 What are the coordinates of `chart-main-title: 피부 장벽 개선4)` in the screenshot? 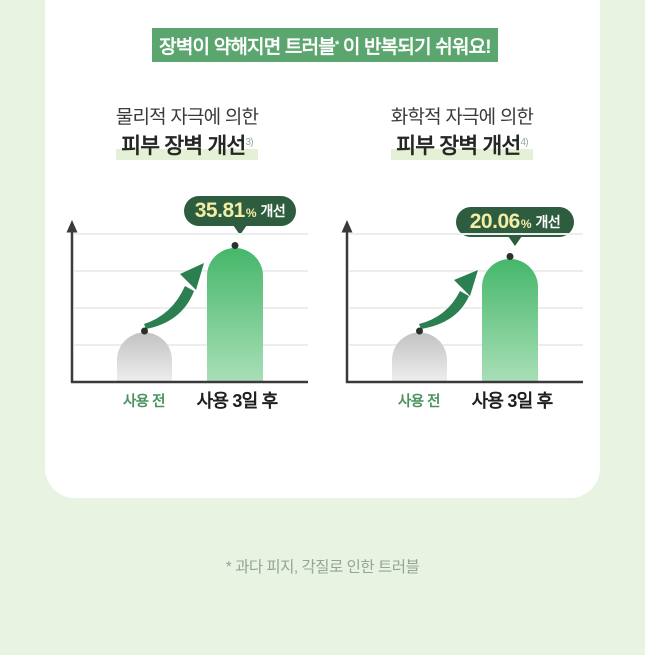 It's located at (462, 146).